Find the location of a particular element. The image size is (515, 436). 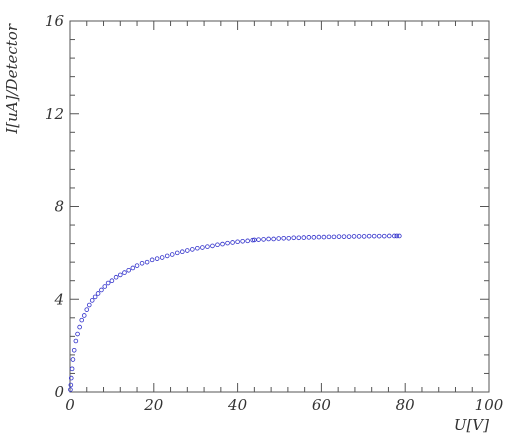

y-tick-label: 16 is located at coordinates (55, 21).